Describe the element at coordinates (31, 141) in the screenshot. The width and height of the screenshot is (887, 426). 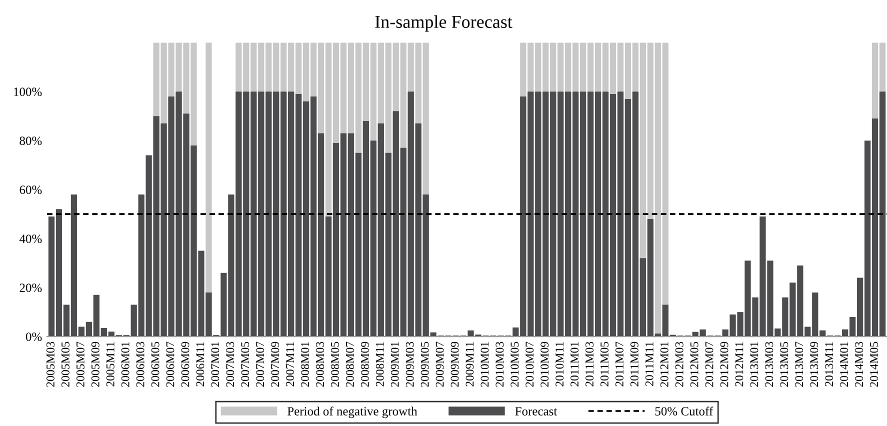
I see `y-tick-label: 80%` at that location.